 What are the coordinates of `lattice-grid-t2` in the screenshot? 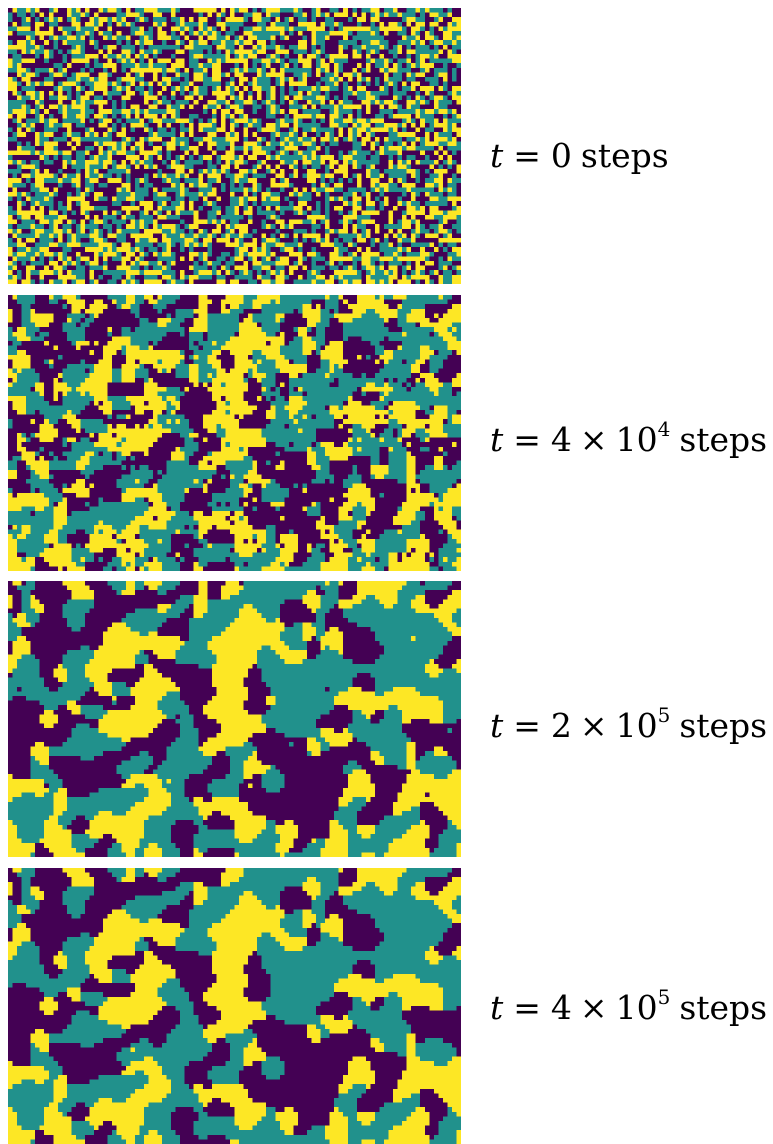 It's located at (234, 719).